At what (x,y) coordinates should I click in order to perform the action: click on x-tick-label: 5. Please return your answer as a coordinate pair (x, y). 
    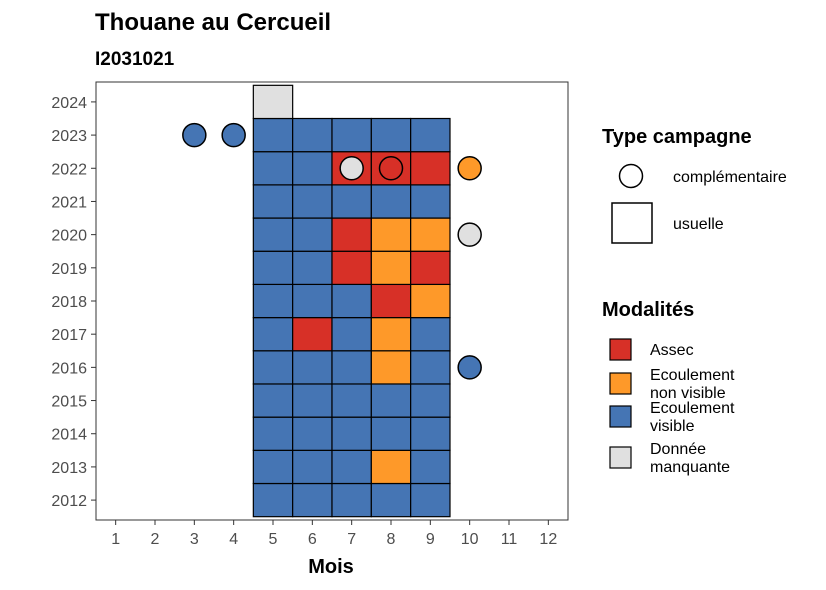
    Looking at the image, I should click on (273, 539).